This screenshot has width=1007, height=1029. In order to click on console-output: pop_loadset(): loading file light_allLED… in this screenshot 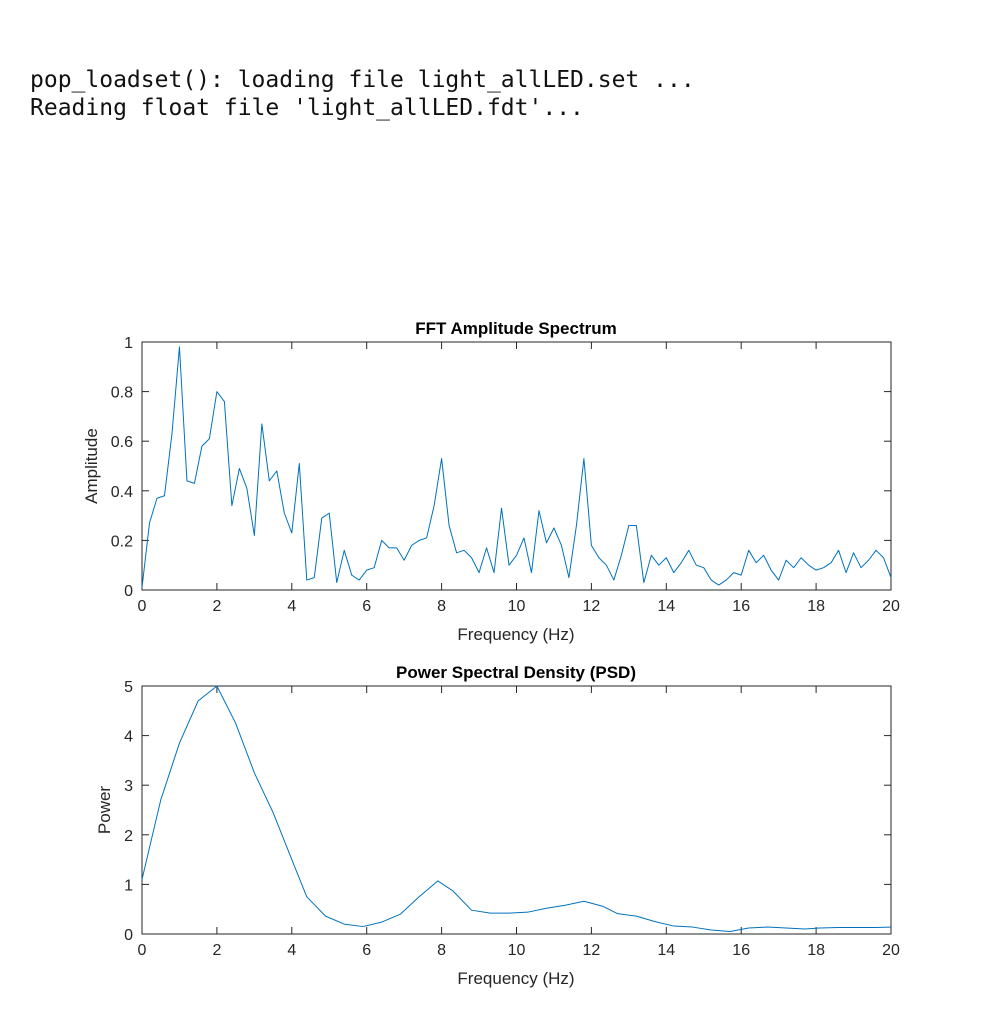, I will do `click(362, 94)`.